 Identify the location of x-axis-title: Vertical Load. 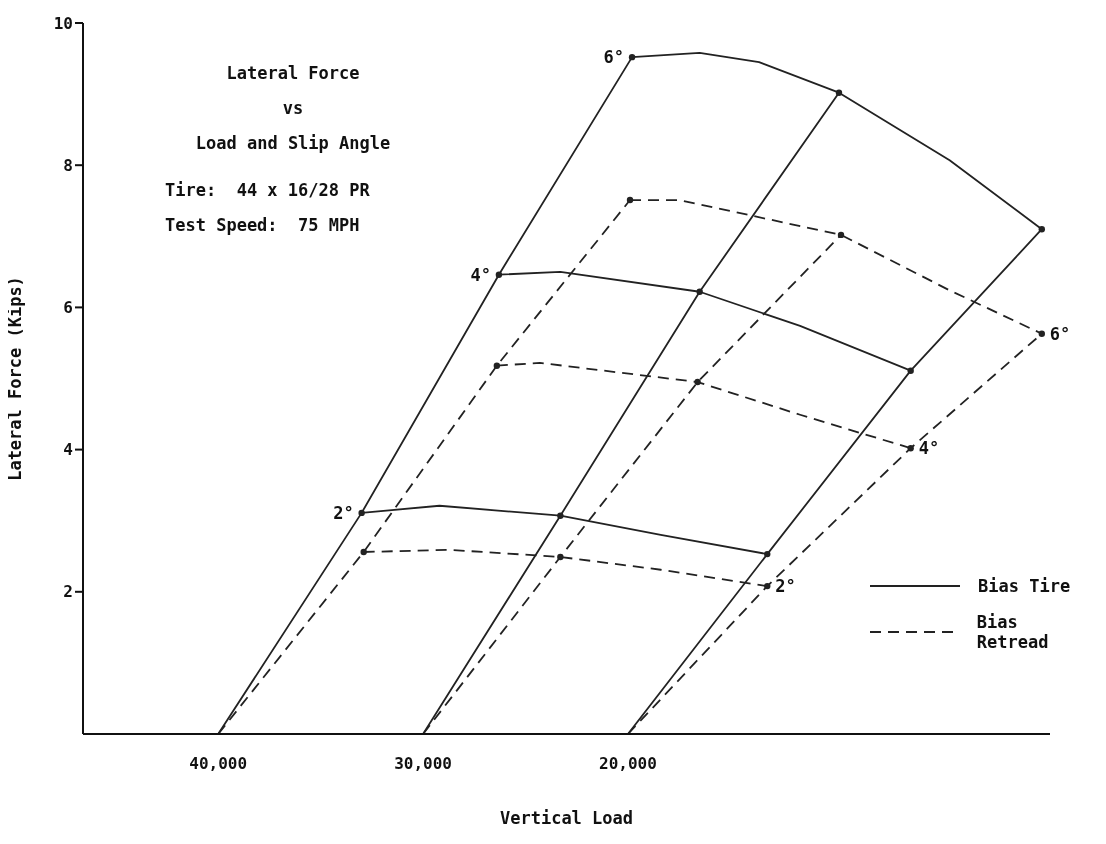
(566, 818).